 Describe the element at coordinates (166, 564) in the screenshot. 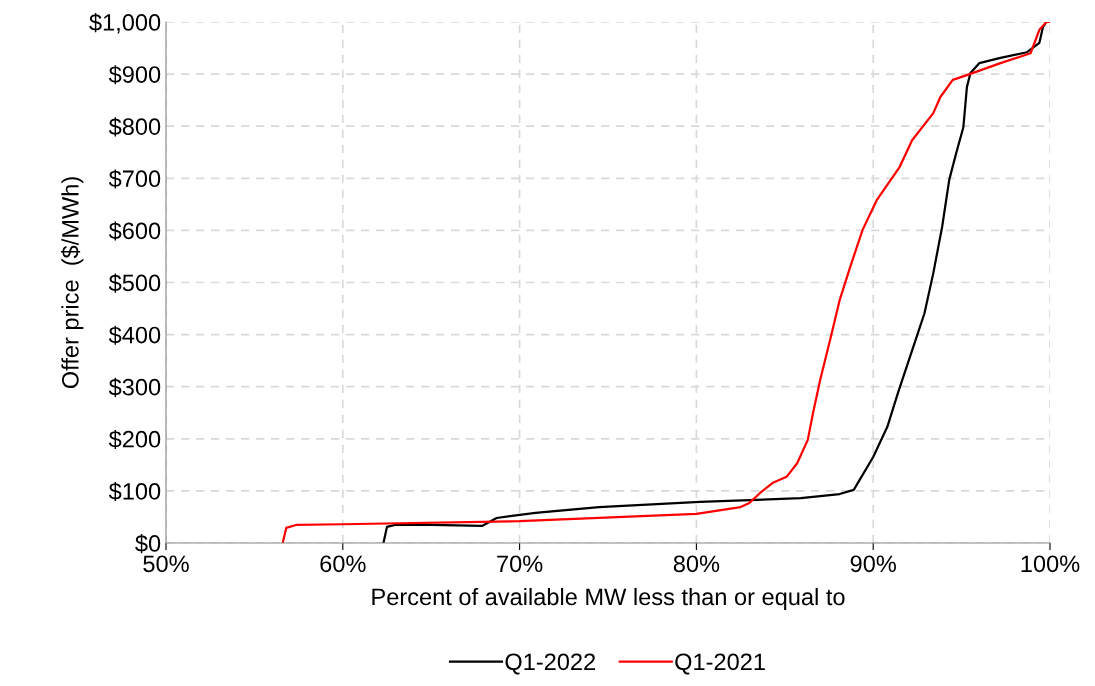

I see `x-tick-label: 50%` at that location.